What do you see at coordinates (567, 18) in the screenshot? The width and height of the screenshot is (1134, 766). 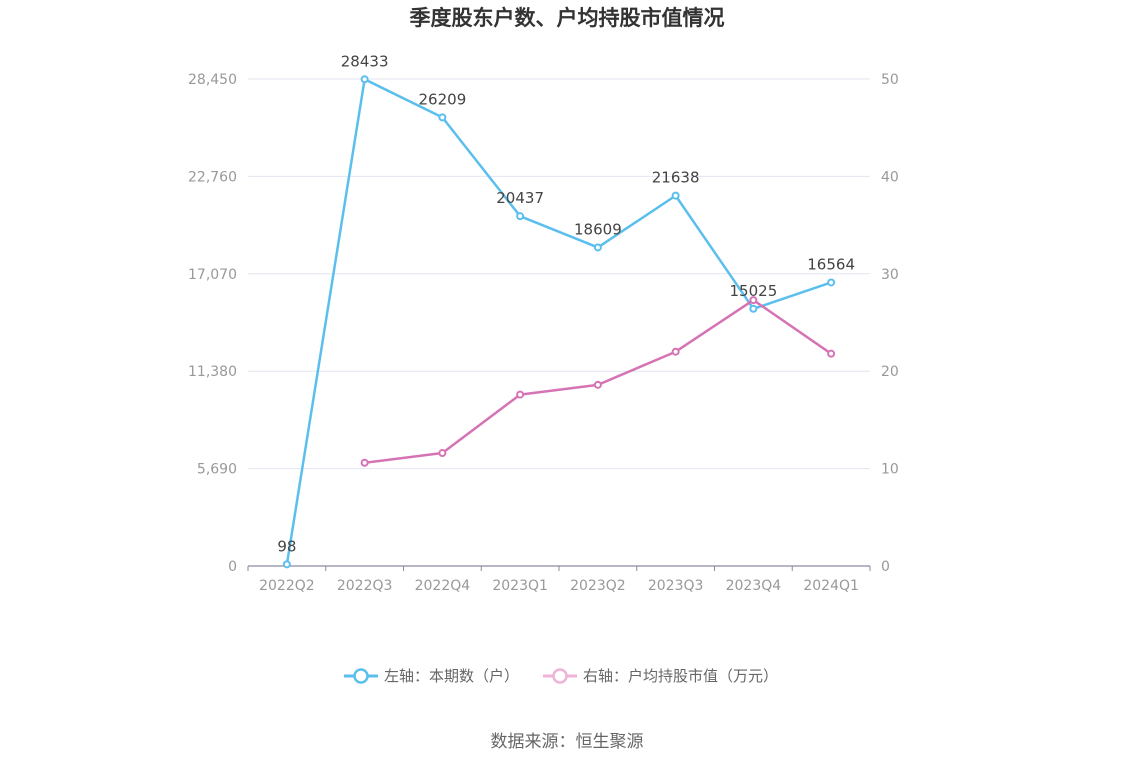 I see `chart-title: 季度股东户数、户均持股市值情况` at bounding box center [567, 18].